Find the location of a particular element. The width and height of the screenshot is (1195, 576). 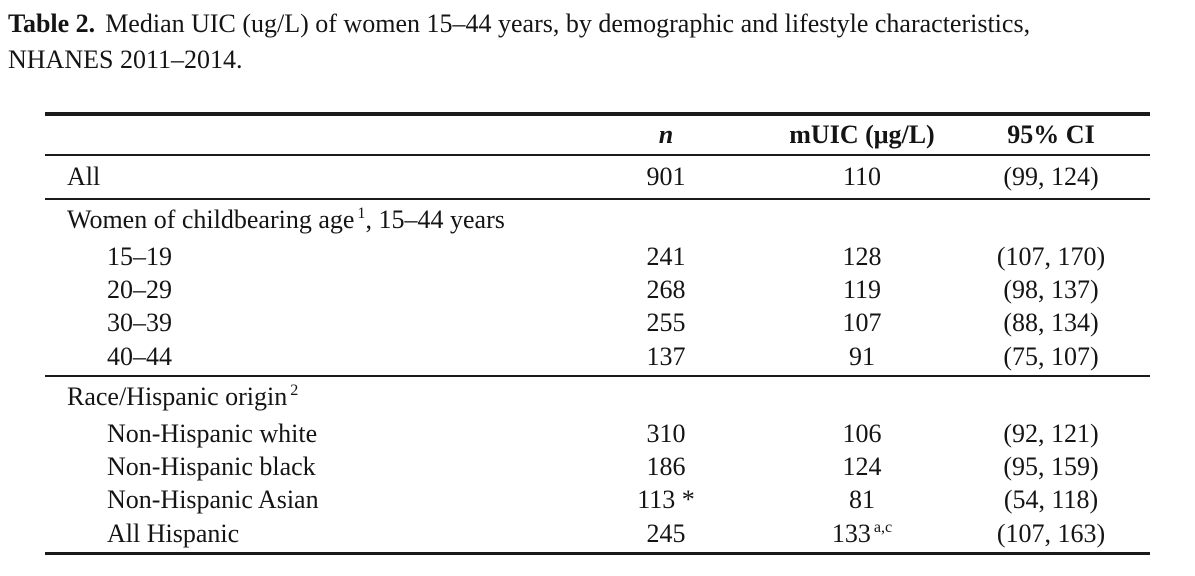

section-all: All 901 110 (99, 124) is located at coordinates (597, 177).